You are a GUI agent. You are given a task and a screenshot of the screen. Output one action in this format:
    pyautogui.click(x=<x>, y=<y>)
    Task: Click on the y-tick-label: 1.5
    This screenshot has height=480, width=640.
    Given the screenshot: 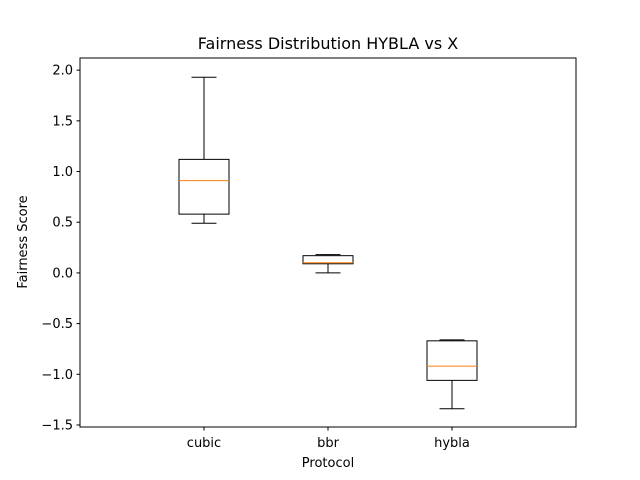 What is the action you would take?
    pyautogui.click(x=62, y=121)
    